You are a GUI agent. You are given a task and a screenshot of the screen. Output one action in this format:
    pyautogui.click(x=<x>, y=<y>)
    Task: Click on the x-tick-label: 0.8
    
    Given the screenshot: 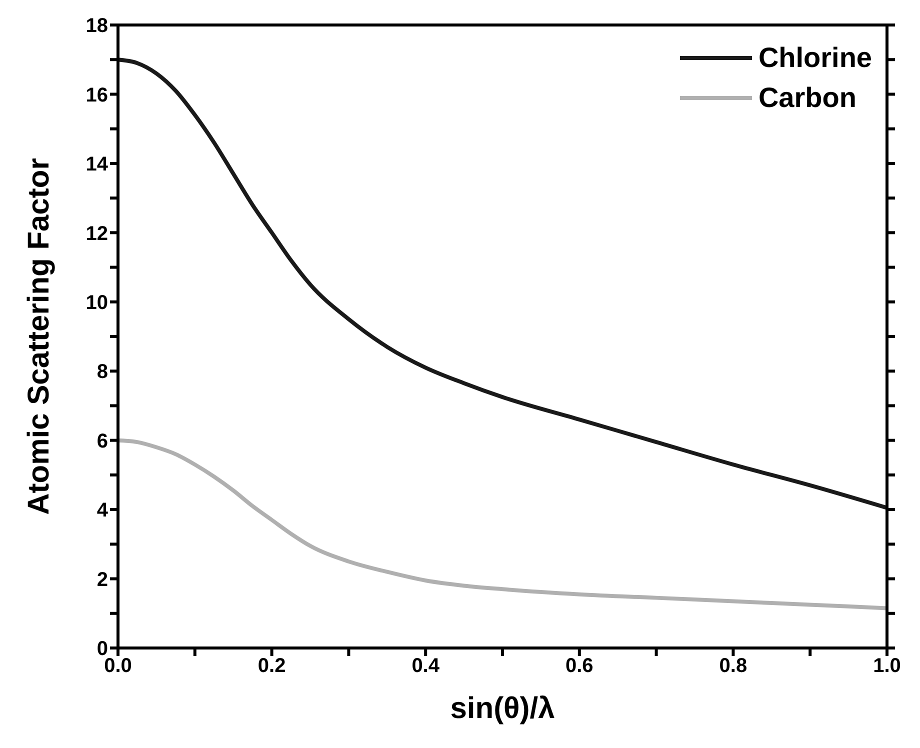 What is the action you would take?
    pyautogui.click(x=733, y=666)
    